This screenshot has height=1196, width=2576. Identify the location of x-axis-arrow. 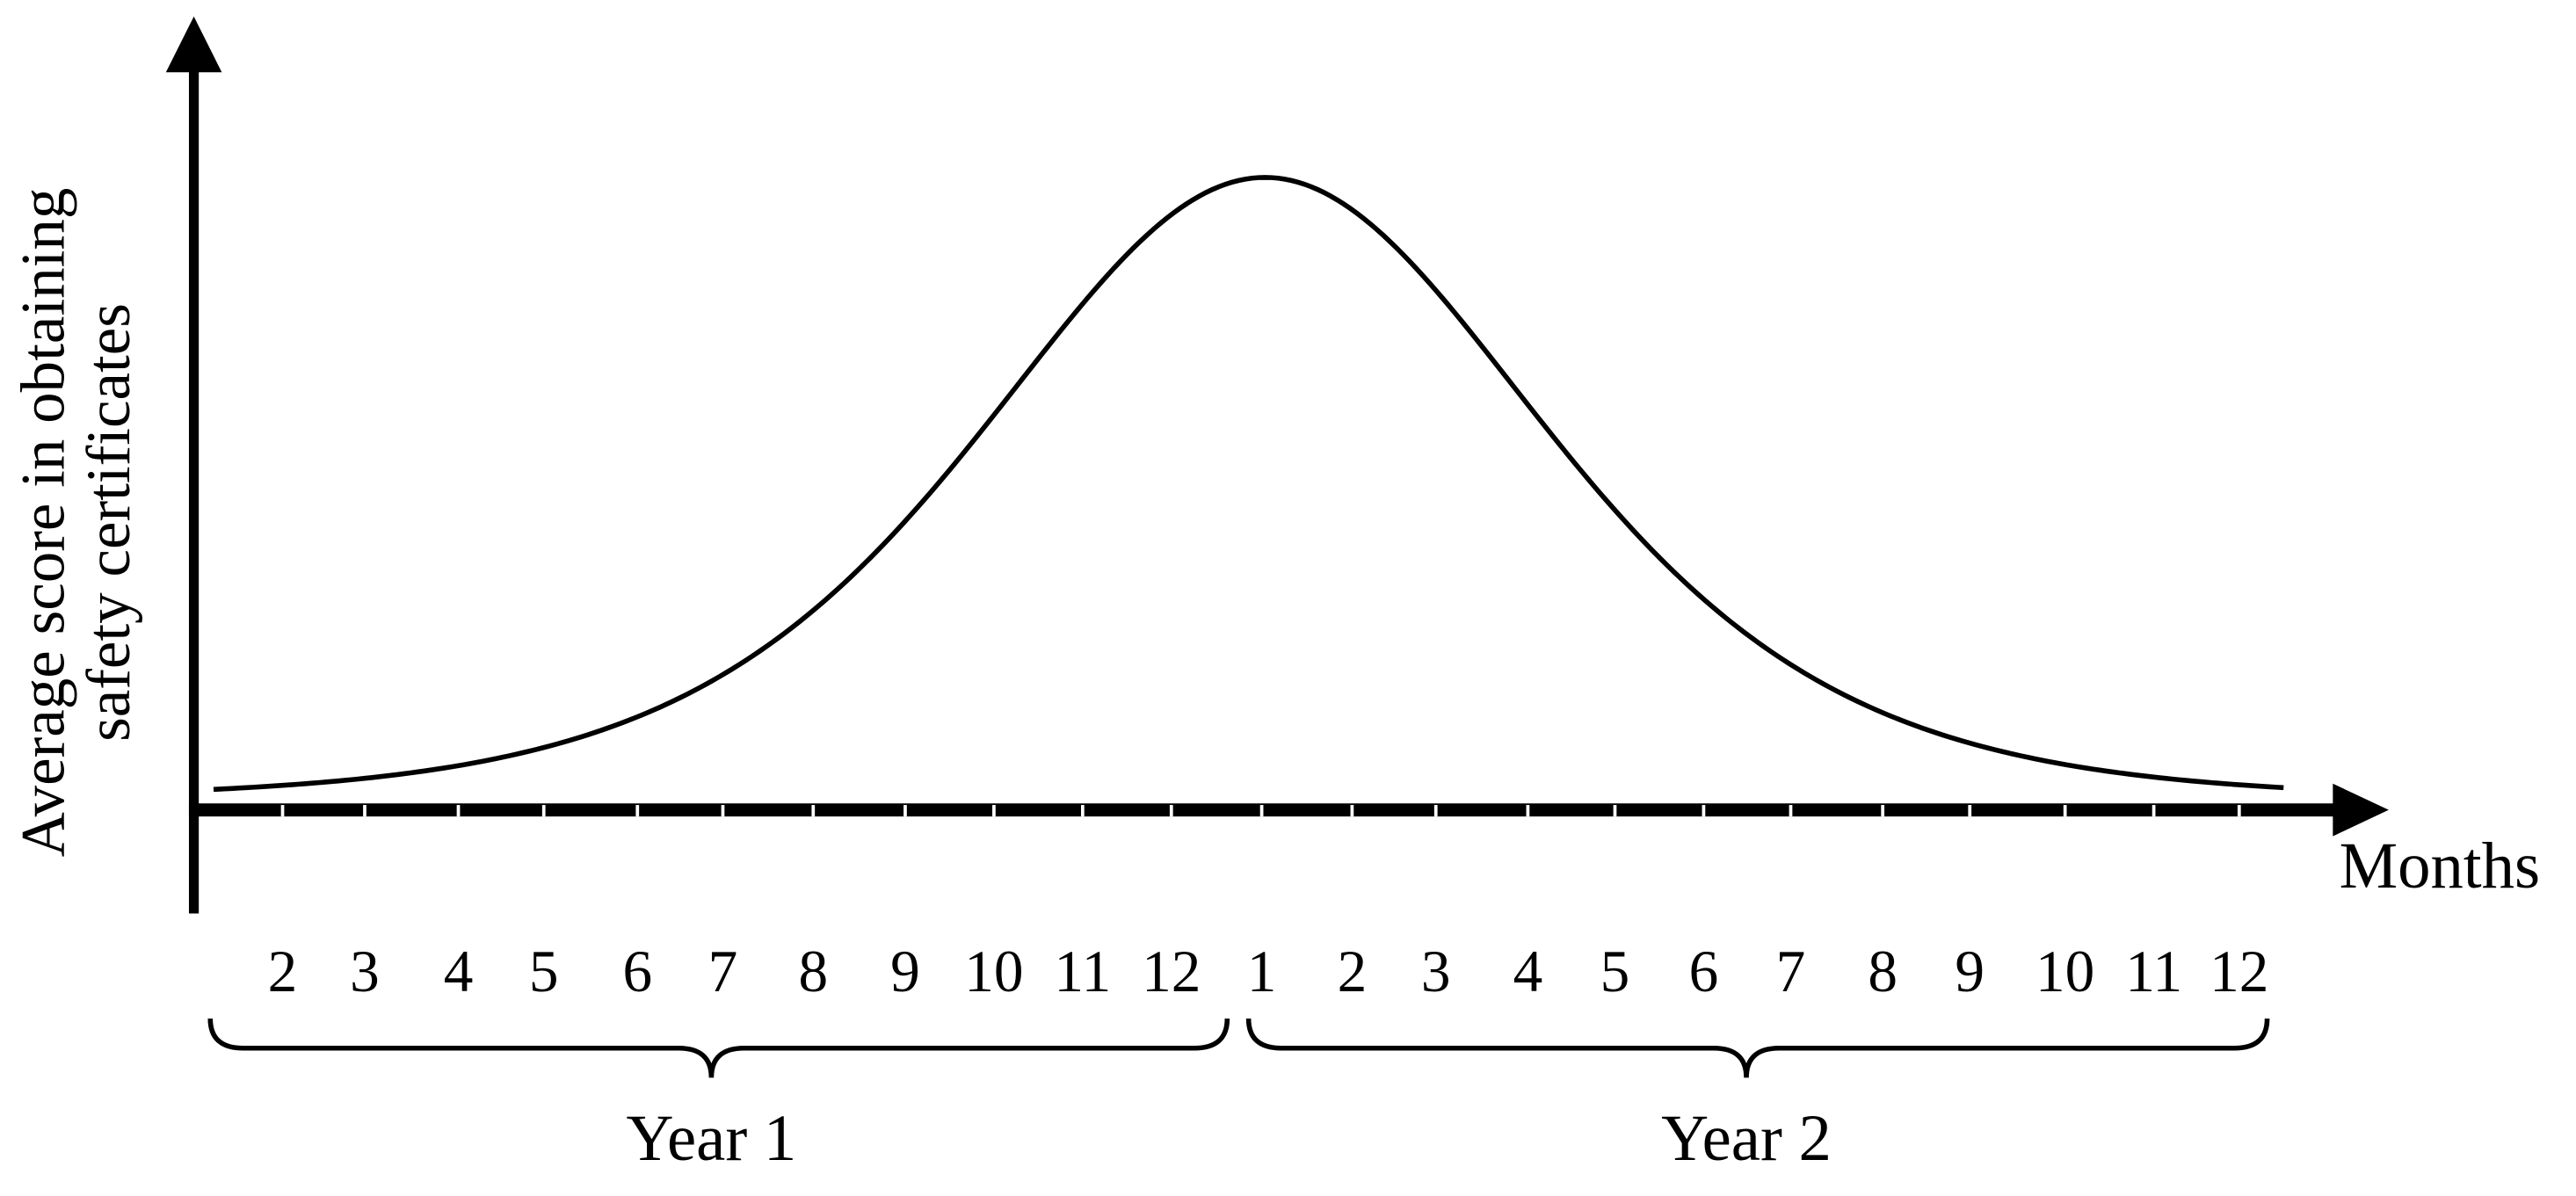
(2361, 810).